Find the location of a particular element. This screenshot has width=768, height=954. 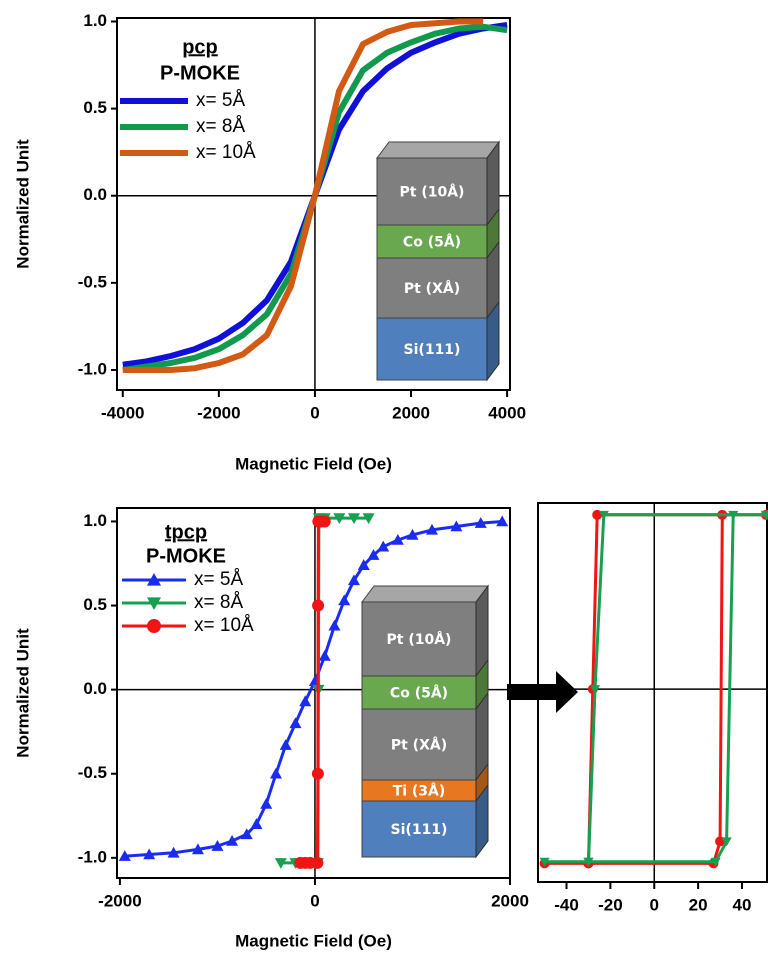

x-tick-label: -4000 is located at coordinates (122, 412).